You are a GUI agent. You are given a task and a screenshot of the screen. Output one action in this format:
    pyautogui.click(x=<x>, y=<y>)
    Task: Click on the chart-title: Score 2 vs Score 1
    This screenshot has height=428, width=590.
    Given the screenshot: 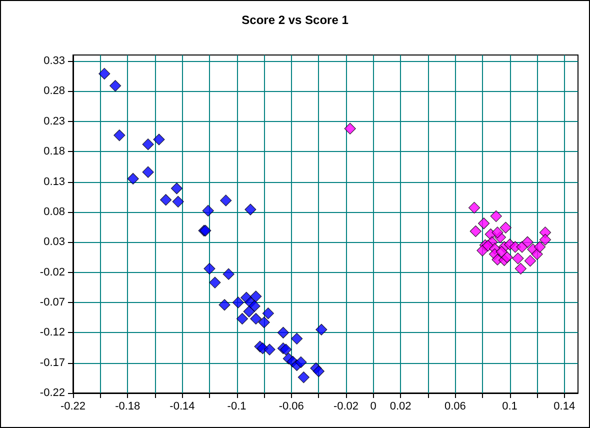 What is the action you would take?
    pyautogui.click(x=295, y=20)
    